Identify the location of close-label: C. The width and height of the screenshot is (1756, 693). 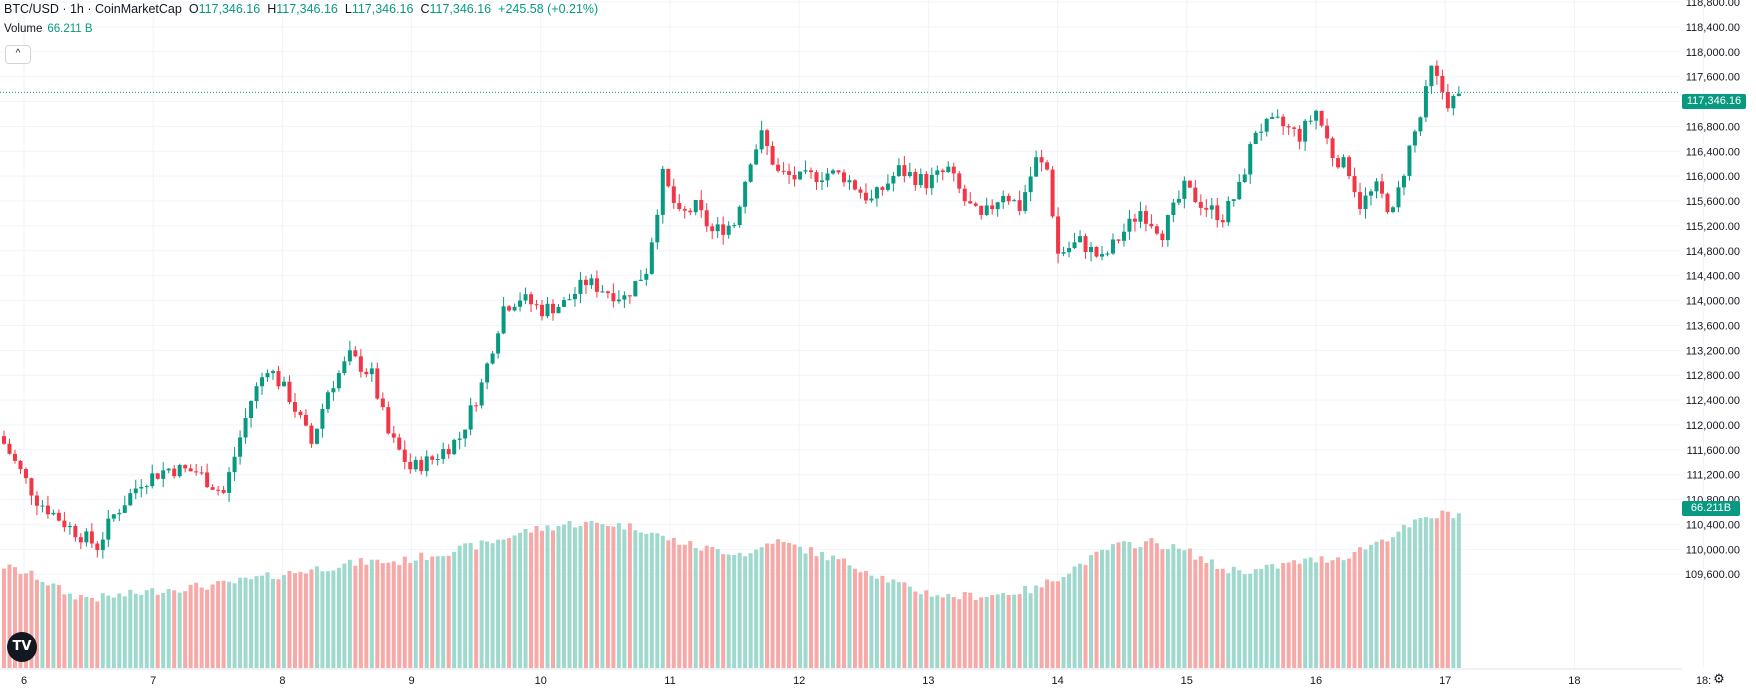
(425, 9).